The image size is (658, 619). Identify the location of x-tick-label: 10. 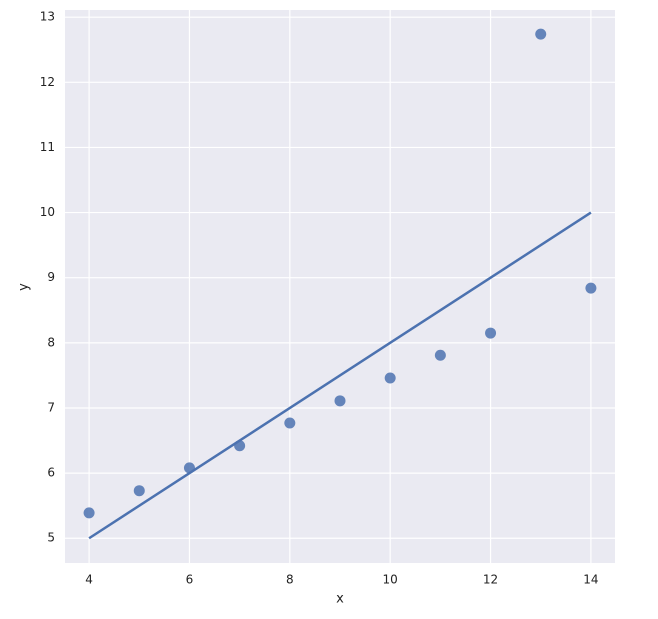
(390, 580).